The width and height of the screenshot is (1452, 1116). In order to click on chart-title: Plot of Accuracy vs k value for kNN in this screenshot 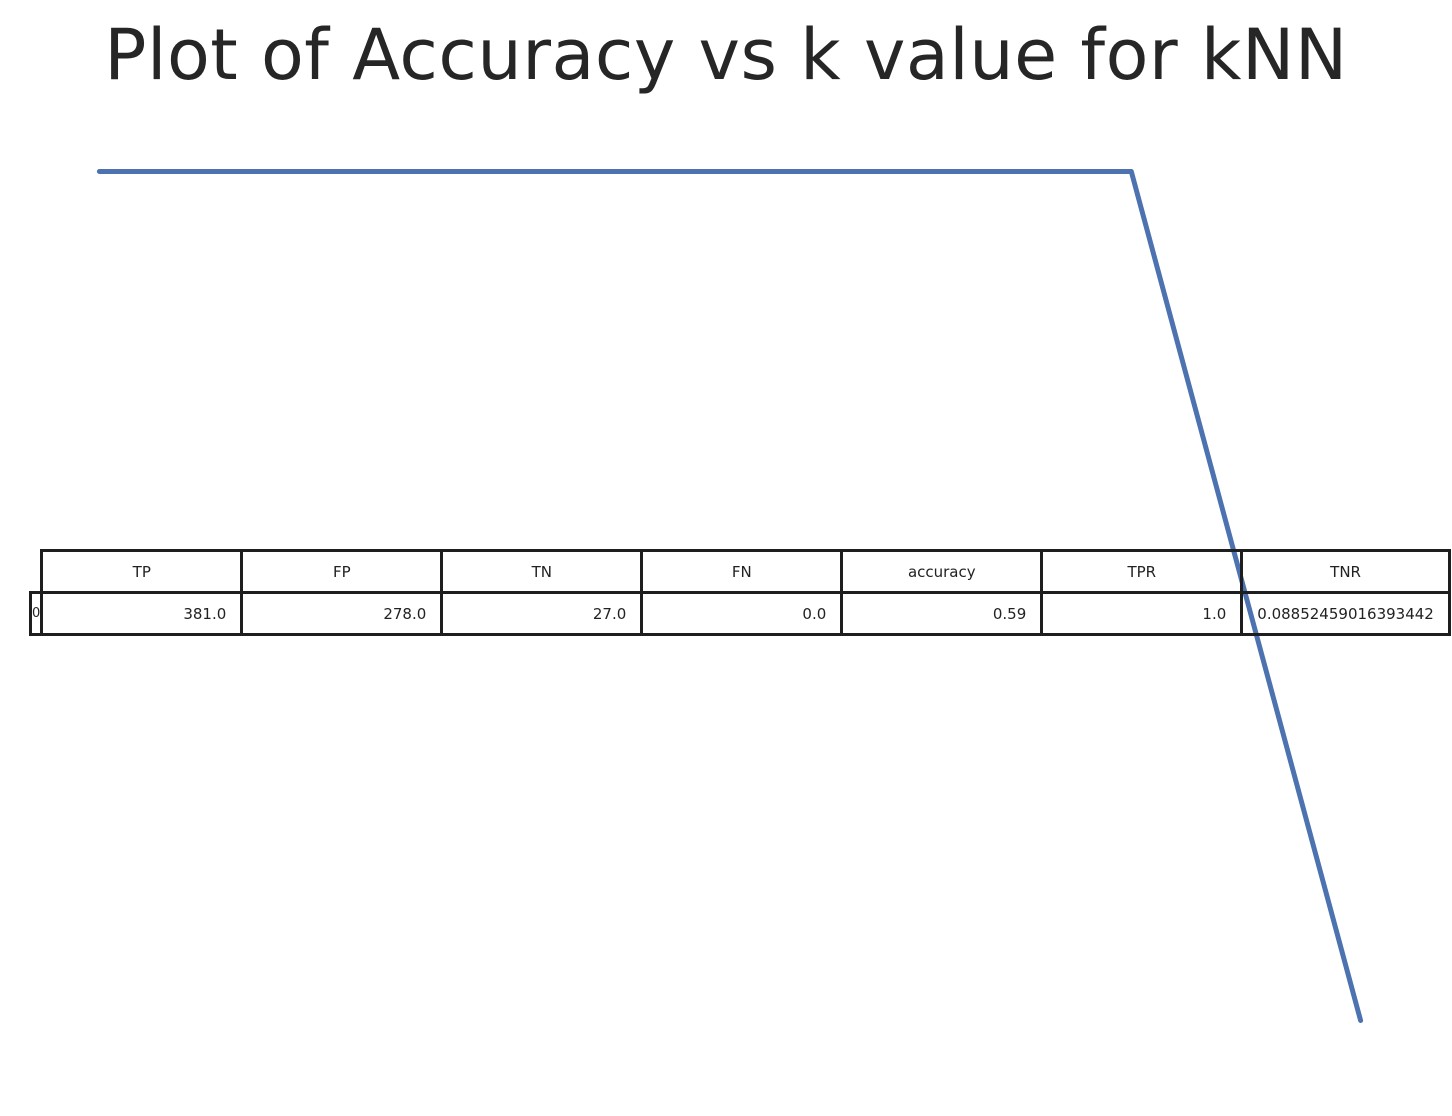, I will do `click(726, 55)`.